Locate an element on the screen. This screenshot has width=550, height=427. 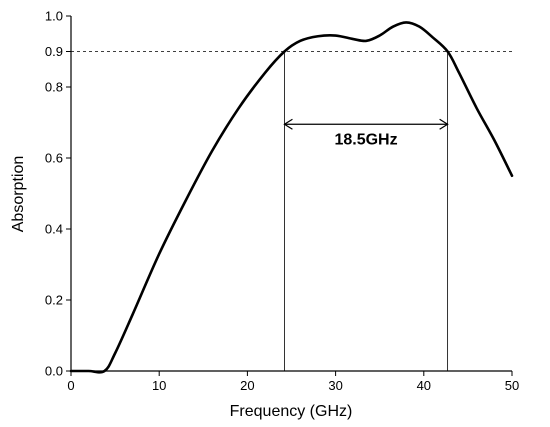
y-tick-label: 1.0 is located at coordinates (54, 16).